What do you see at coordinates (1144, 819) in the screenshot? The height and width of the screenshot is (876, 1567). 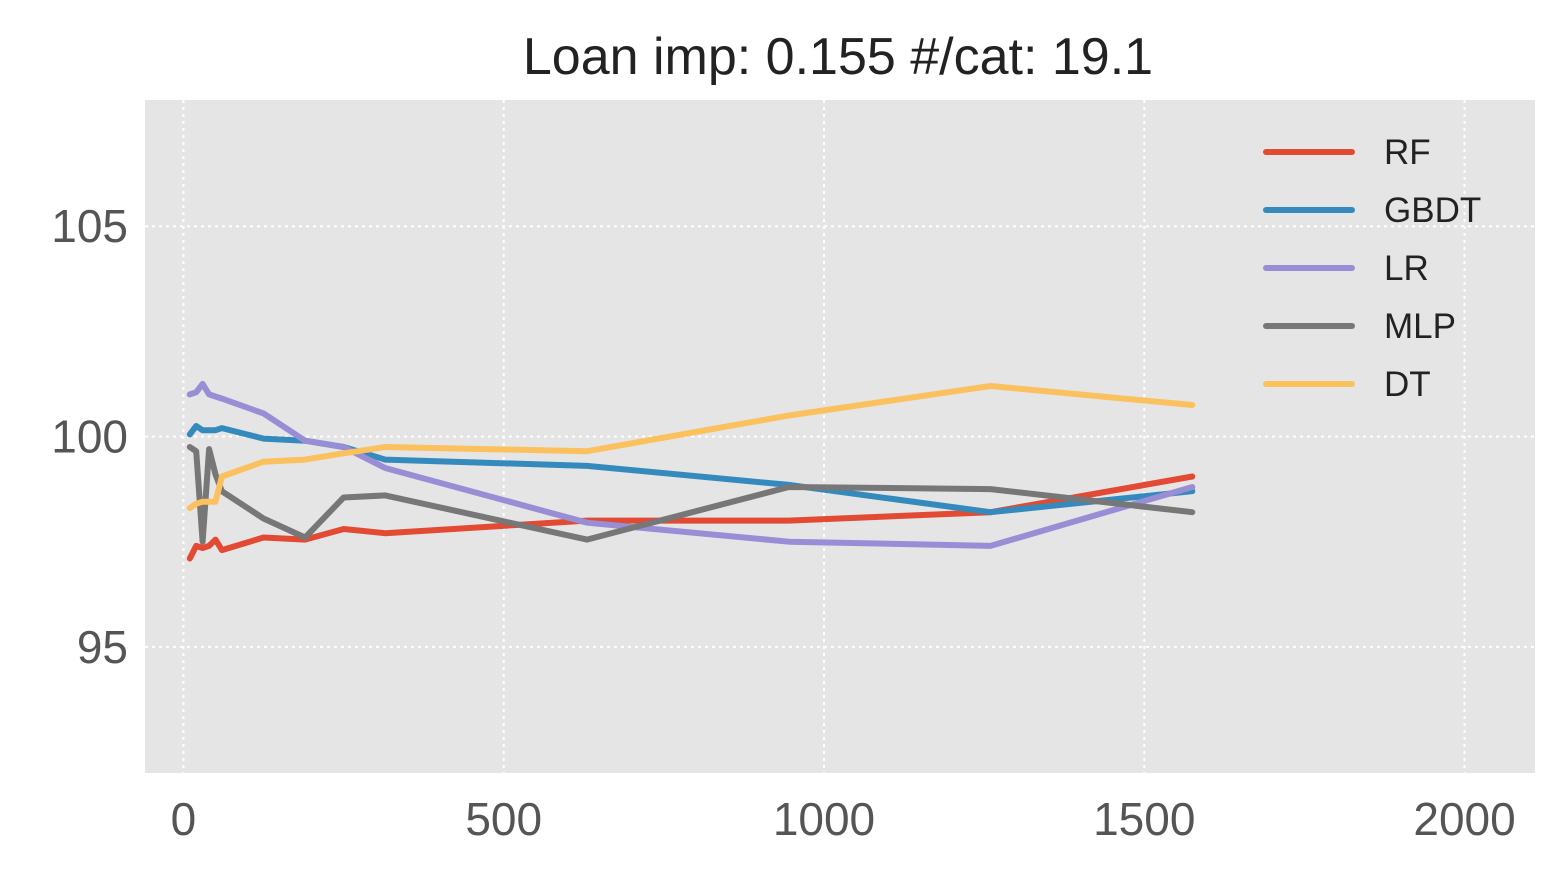 I see `x-tick-label: 1500` at bounding box center [1144, 819].